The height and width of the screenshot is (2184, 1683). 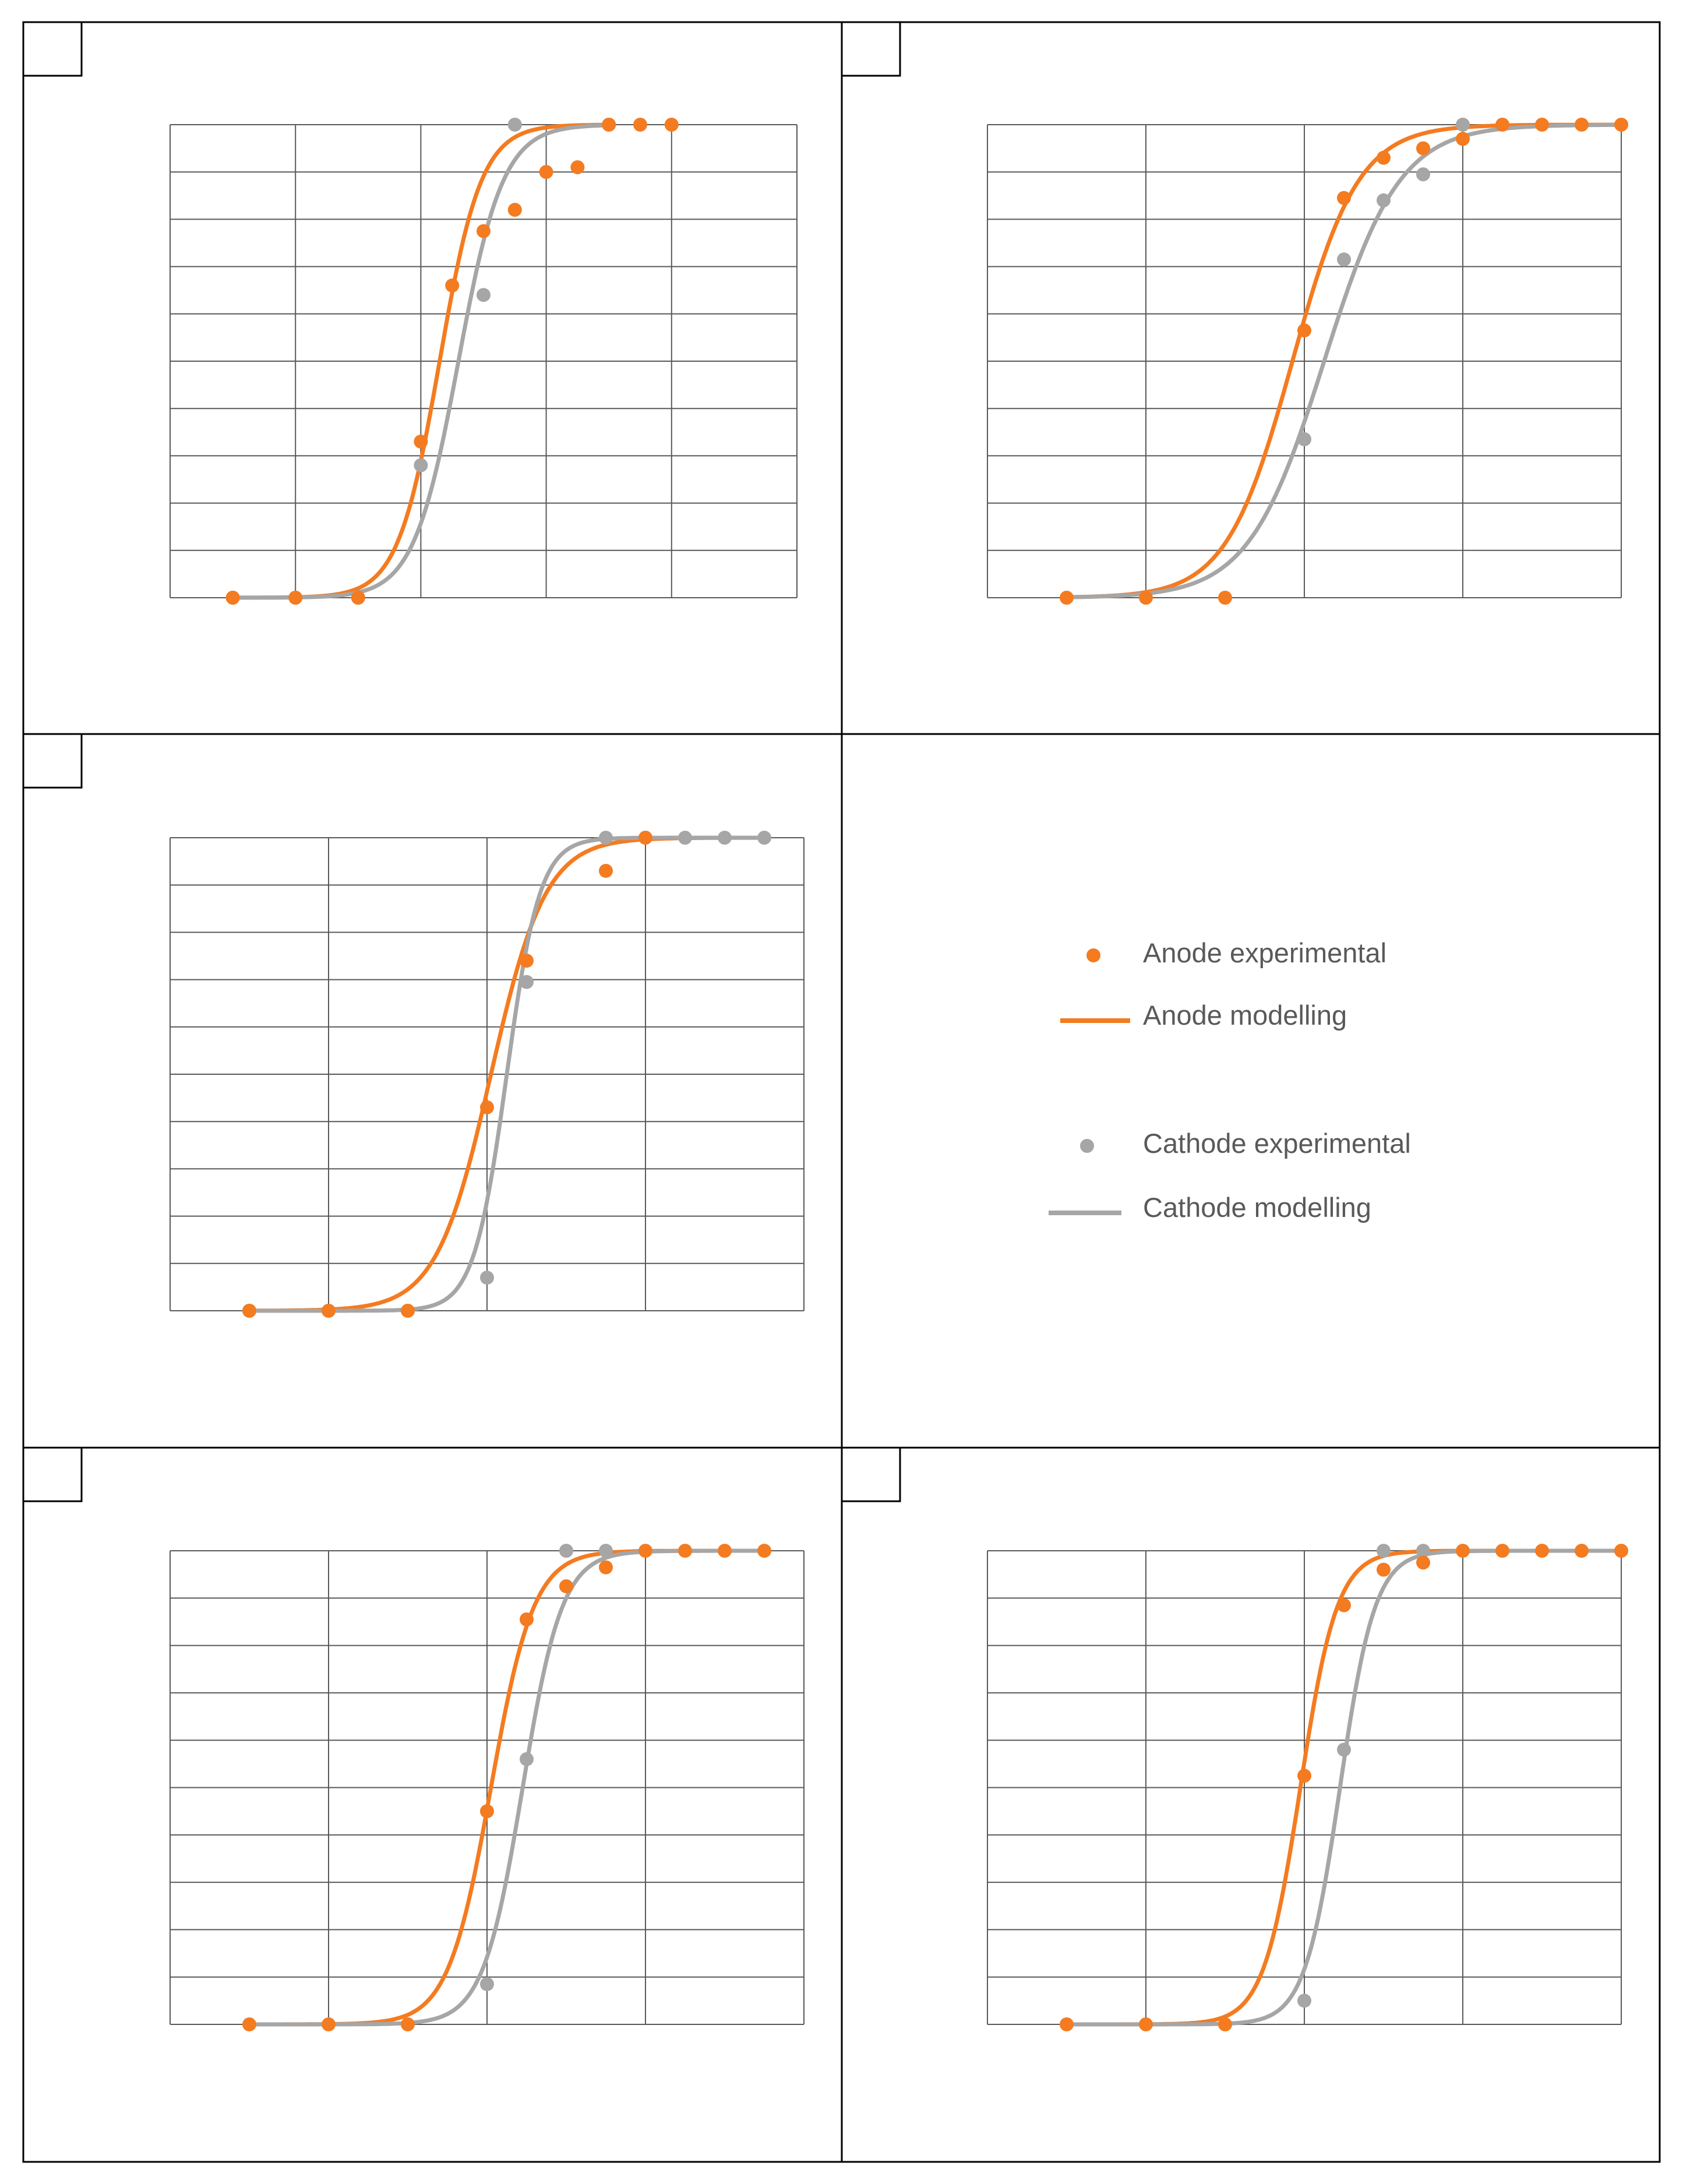 I want to click on chart-panel-d, so click(x=413, y=1738).